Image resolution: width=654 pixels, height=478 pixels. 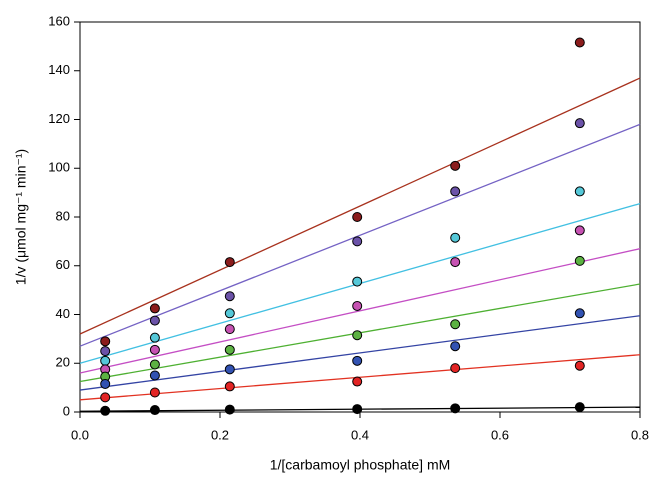 What do you see at coordinates (59, 20) in the screenshot?
I see `y-tick-label: 160` at bounding box center [59, 20].